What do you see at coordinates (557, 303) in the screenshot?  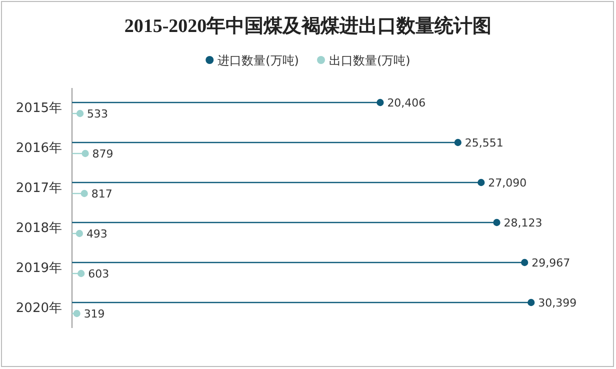 I see `data-label: 30,399` at bounding box center [557, 303].